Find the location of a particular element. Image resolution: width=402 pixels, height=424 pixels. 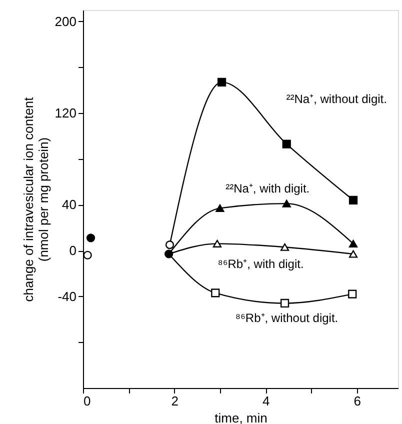

y-tick-label: -40 is located at coordinates (67, 296).